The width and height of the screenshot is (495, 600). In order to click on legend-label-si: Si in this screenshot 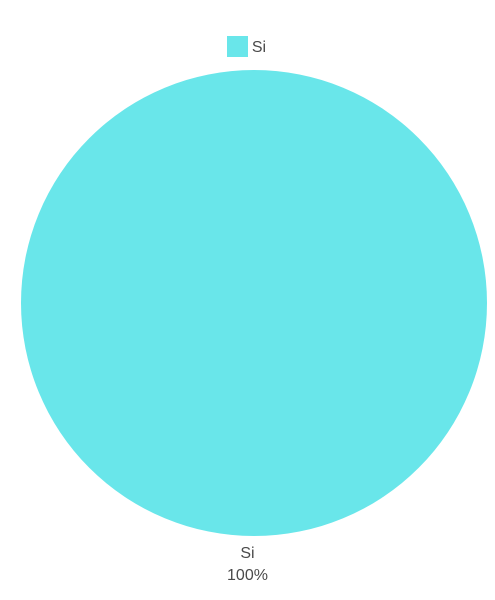, I will do `click(259, 47)`.